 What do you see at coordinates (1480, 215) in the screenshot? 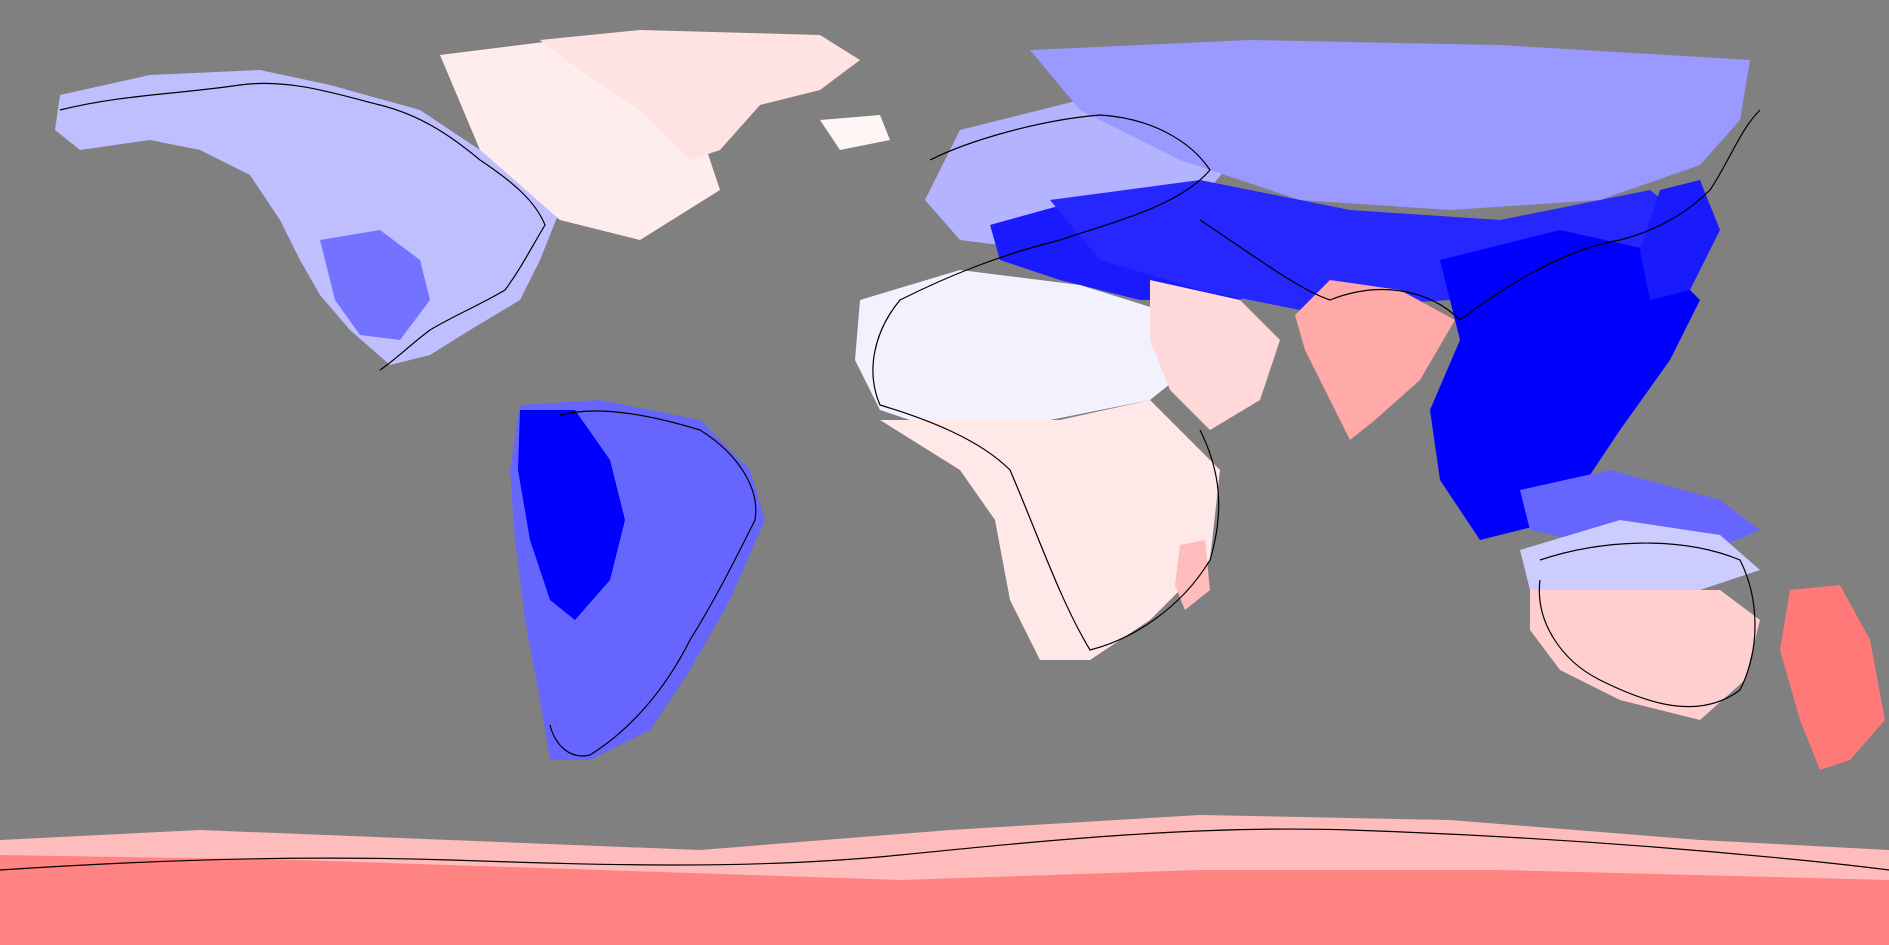
I see `coastline-asia` at bounding box center [1480, 215].